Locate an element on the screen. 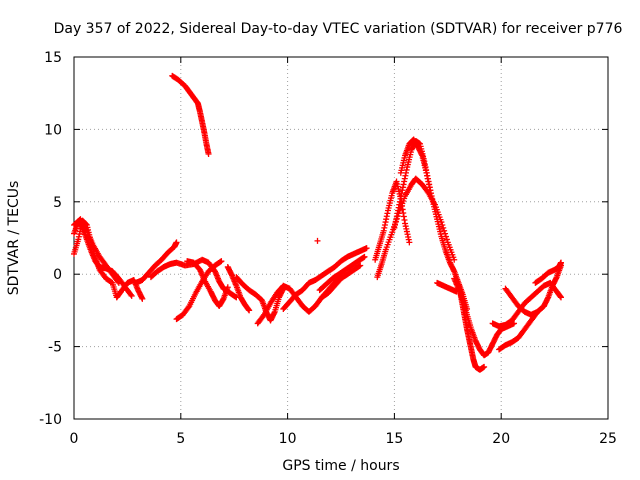  y-tick-label: 5 is located at coordinates (57, 203).